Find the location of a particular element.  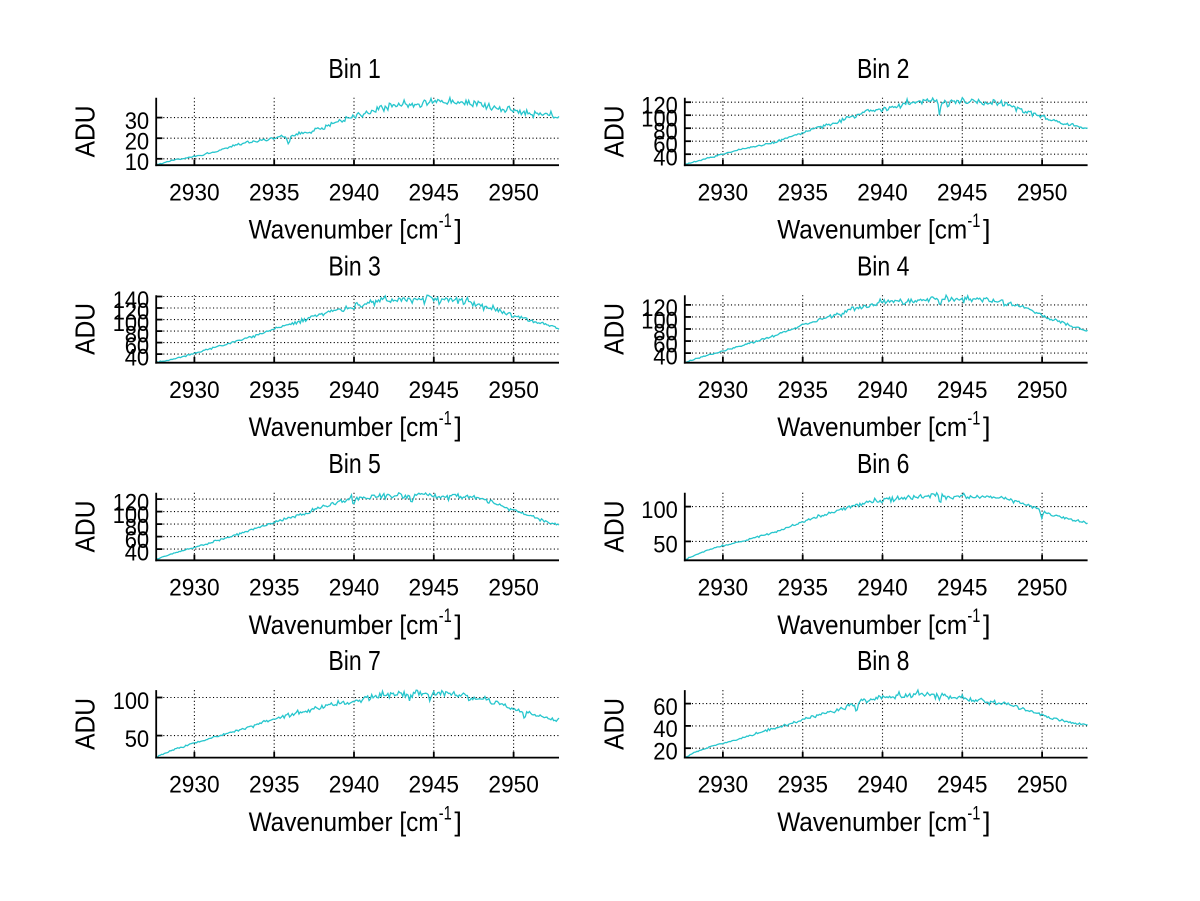

svg-text: Bin 4 is located at coordinates (883, 265).